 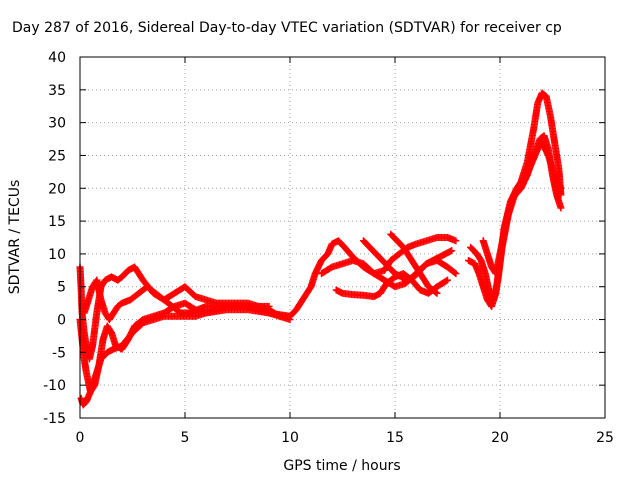 I want to click on x-tick-label: 0, so click(x=80, y=438).